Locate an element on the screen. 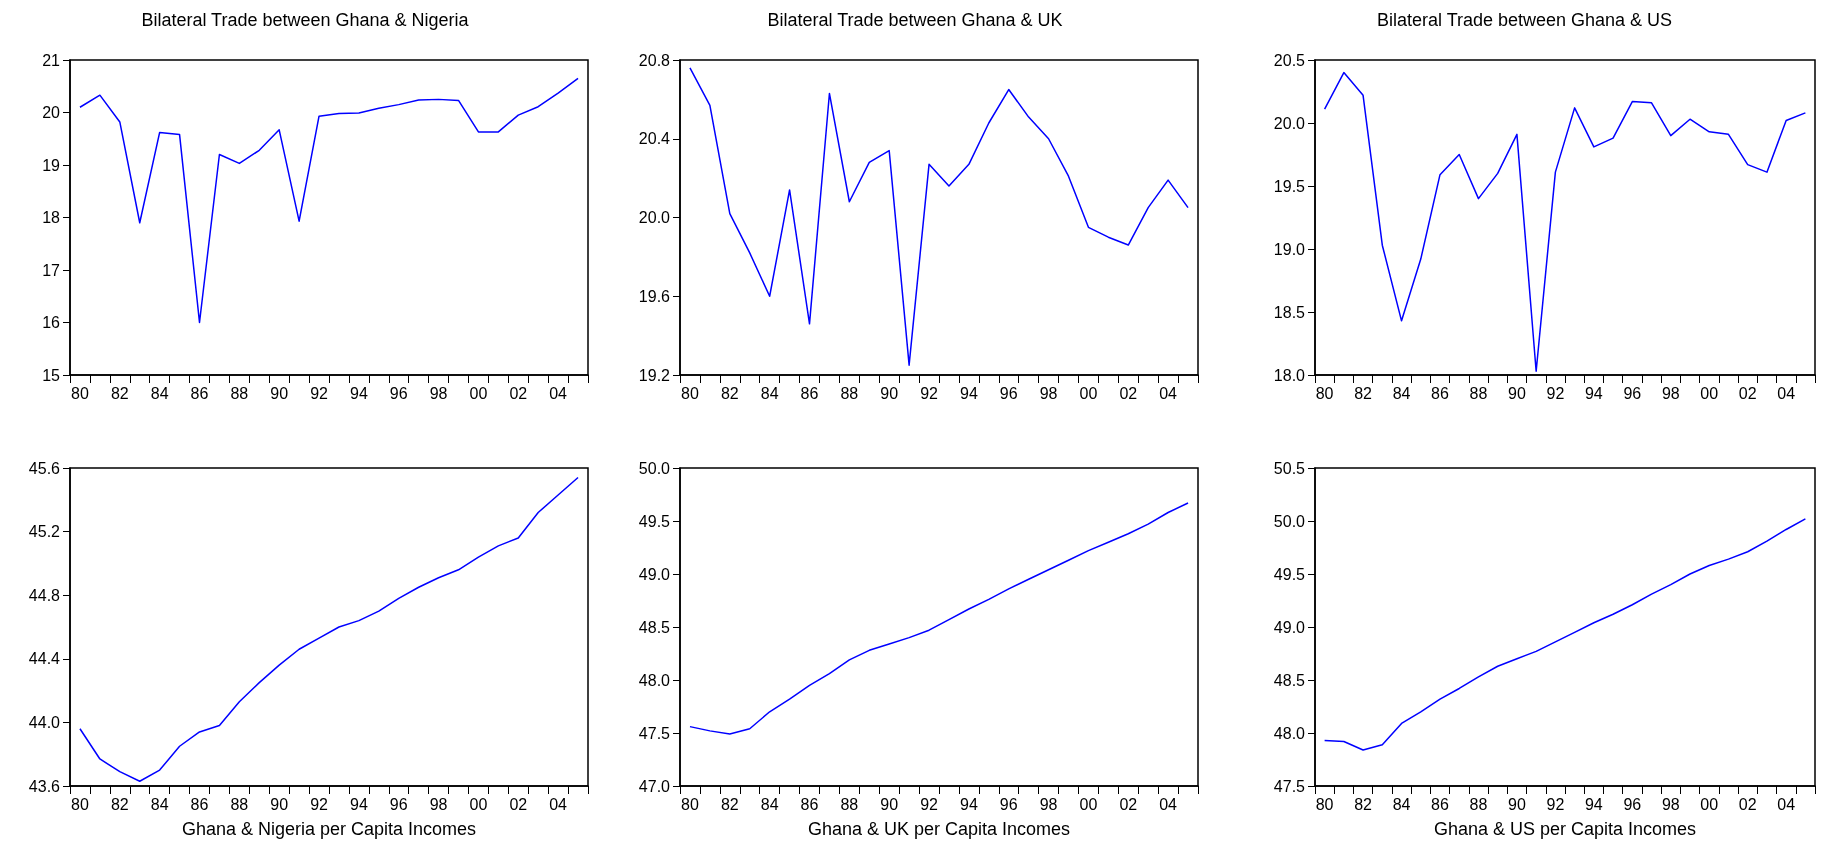 The image size is (1829, 843). y-tick-label: 45.2 is located at coordinates (44, 532).